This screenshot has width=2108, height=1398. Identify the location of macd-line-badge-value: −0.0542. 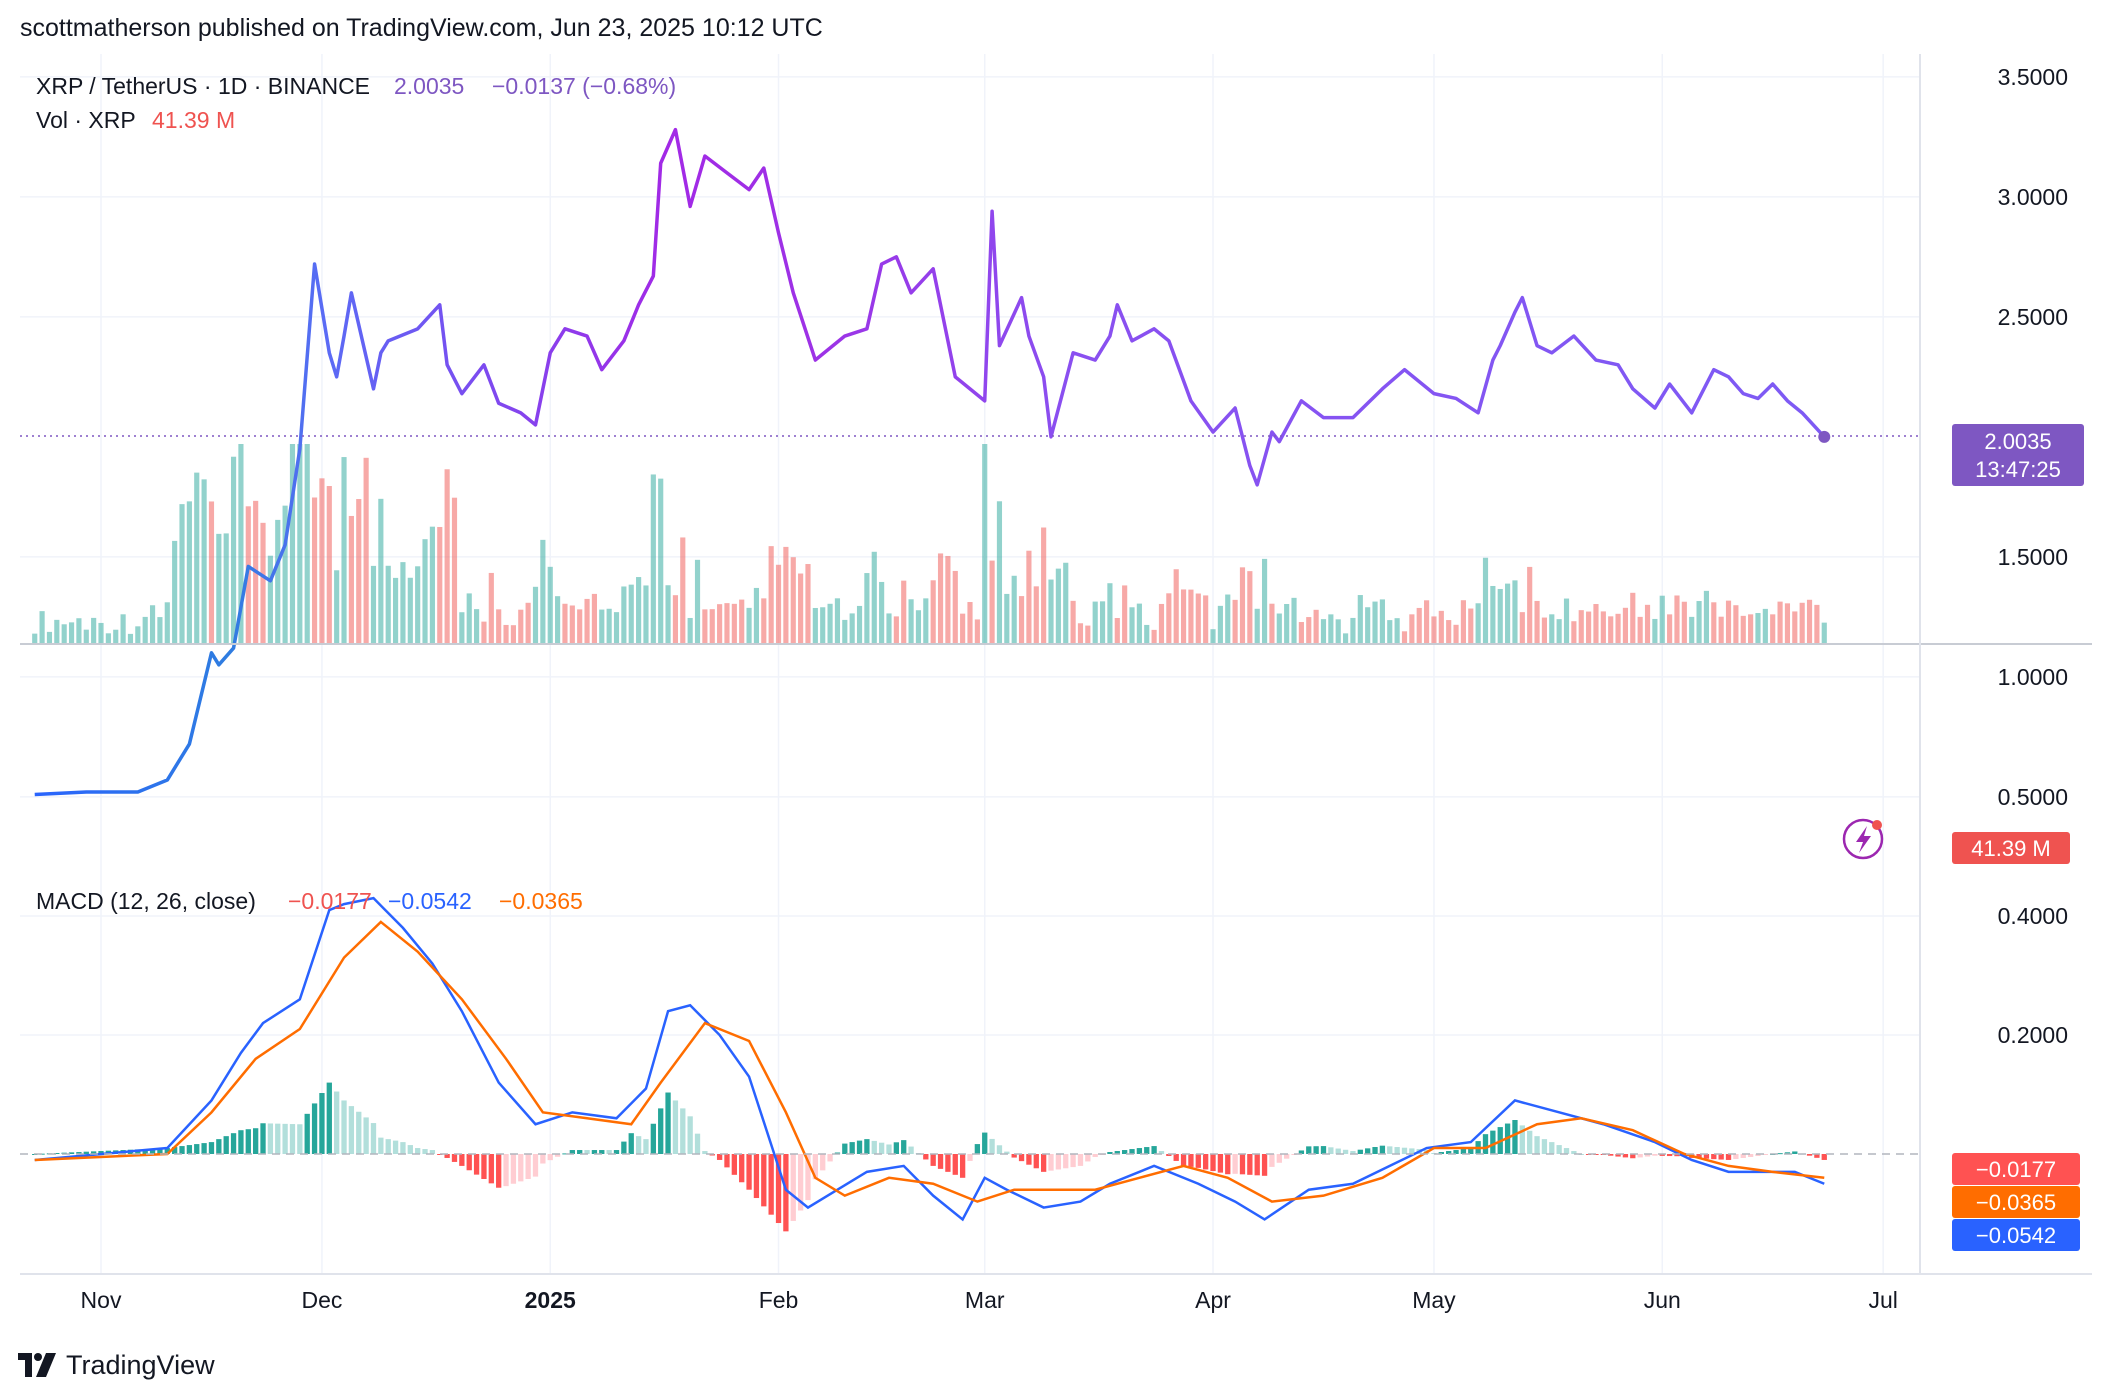
(2016, 1235).